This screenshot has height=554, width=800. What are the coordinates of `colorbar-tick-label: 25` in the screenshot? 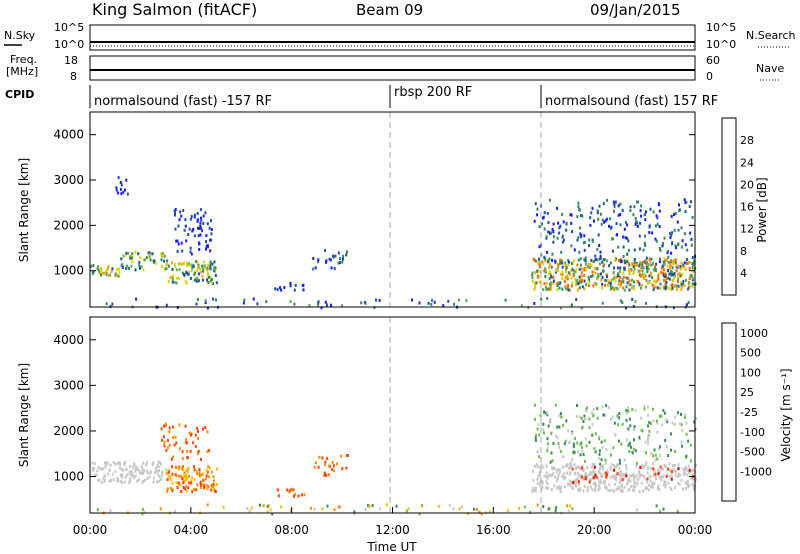 It's located at (747, 392).